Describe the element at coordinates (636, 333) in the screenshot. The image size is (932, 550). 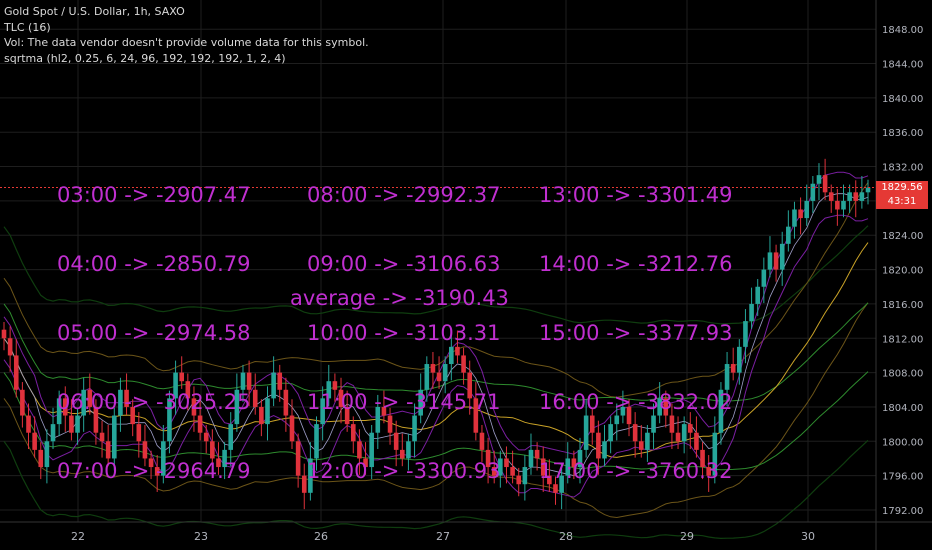
I see `overlay-row: 15:00 -> -3377.93` at that location.